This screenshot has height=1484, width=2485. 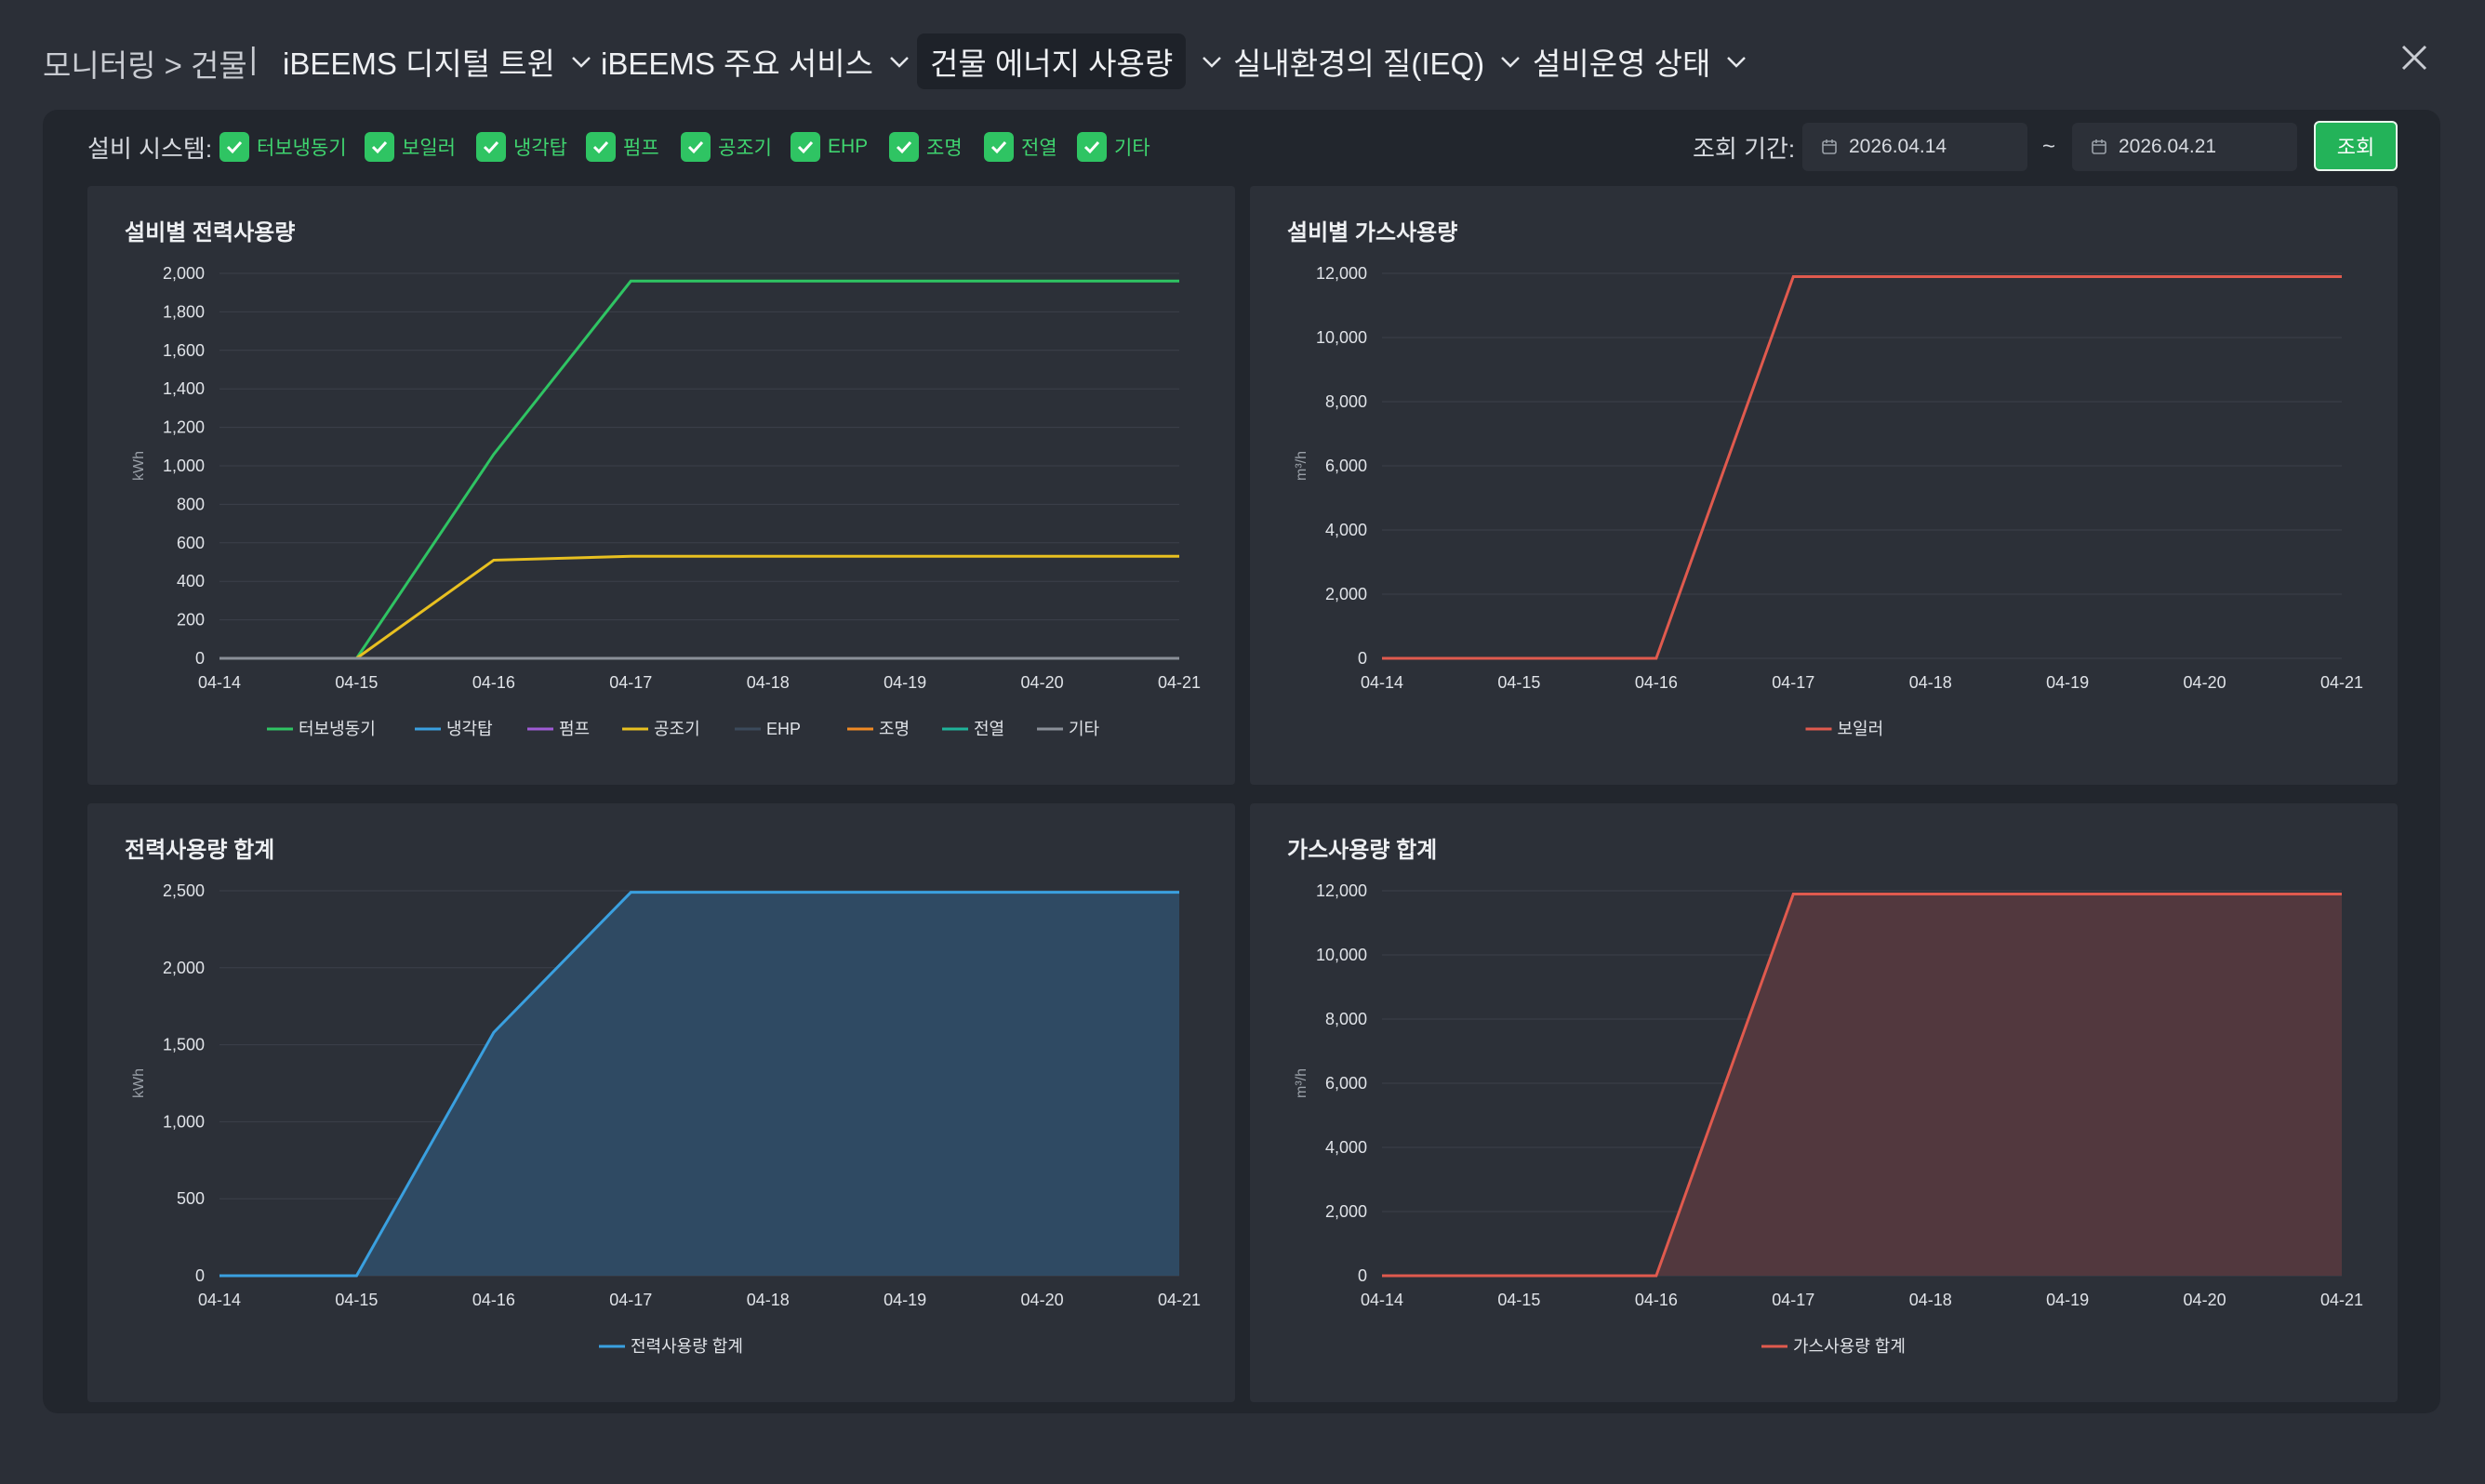 I want to click on legend-item: 공조기, so click(x=661, y=729).